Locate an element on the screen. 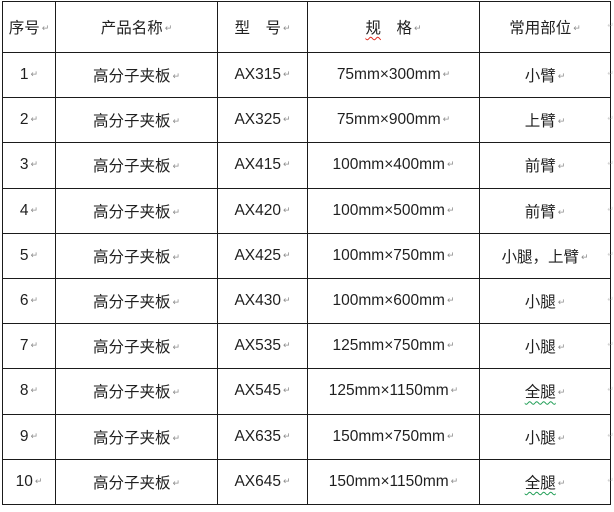 The height and width of the screenshot is (512, 614). cell-spec: 125mm×750mm ↵ is located at coordinates (393, 346).